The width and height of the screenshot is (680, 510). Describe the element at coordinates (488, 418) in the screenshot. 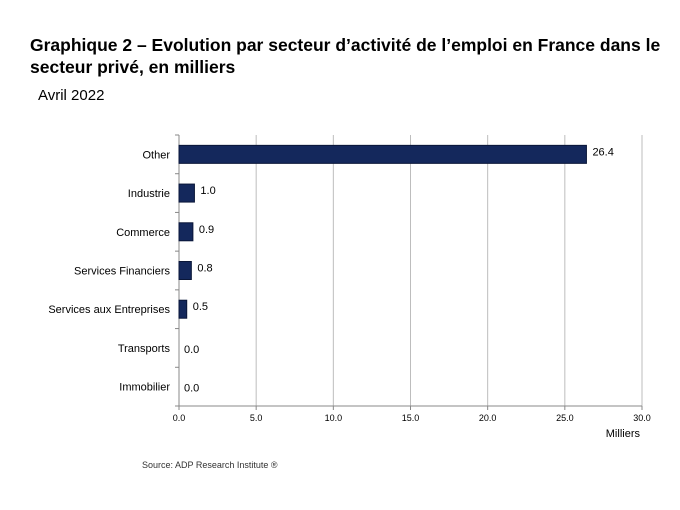

I see `x-tick-label: 20.0` at that location.